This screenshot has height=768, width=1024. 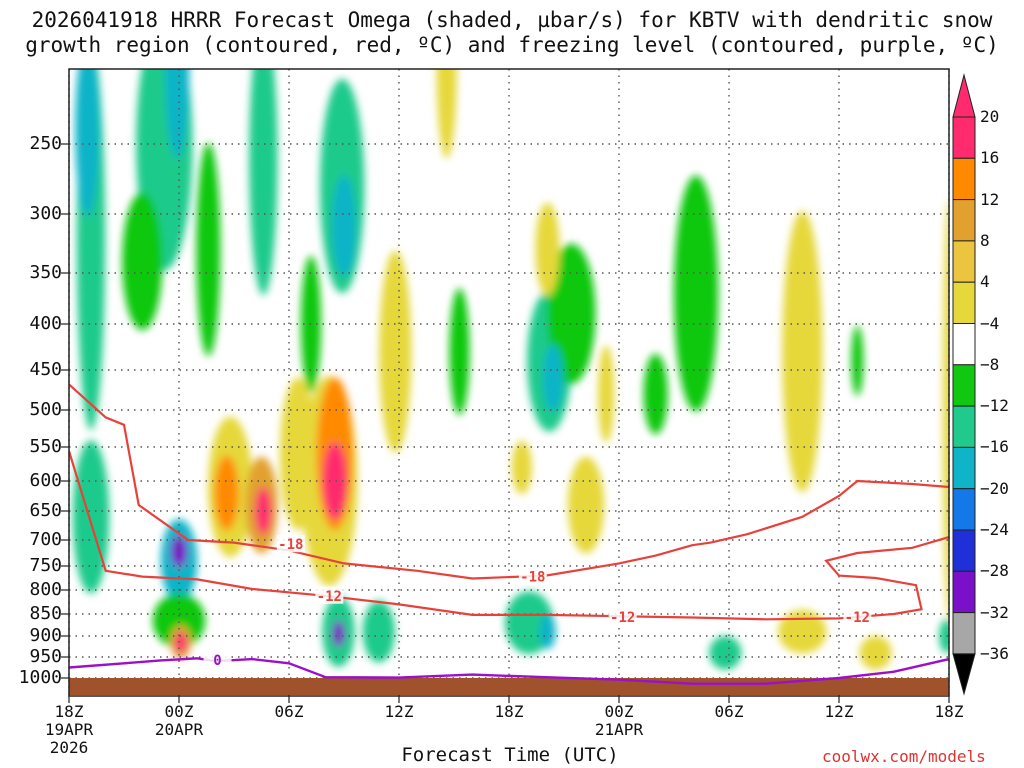 I want to click on x-tick-label-line: 21APR, so click(x=619, y=729).